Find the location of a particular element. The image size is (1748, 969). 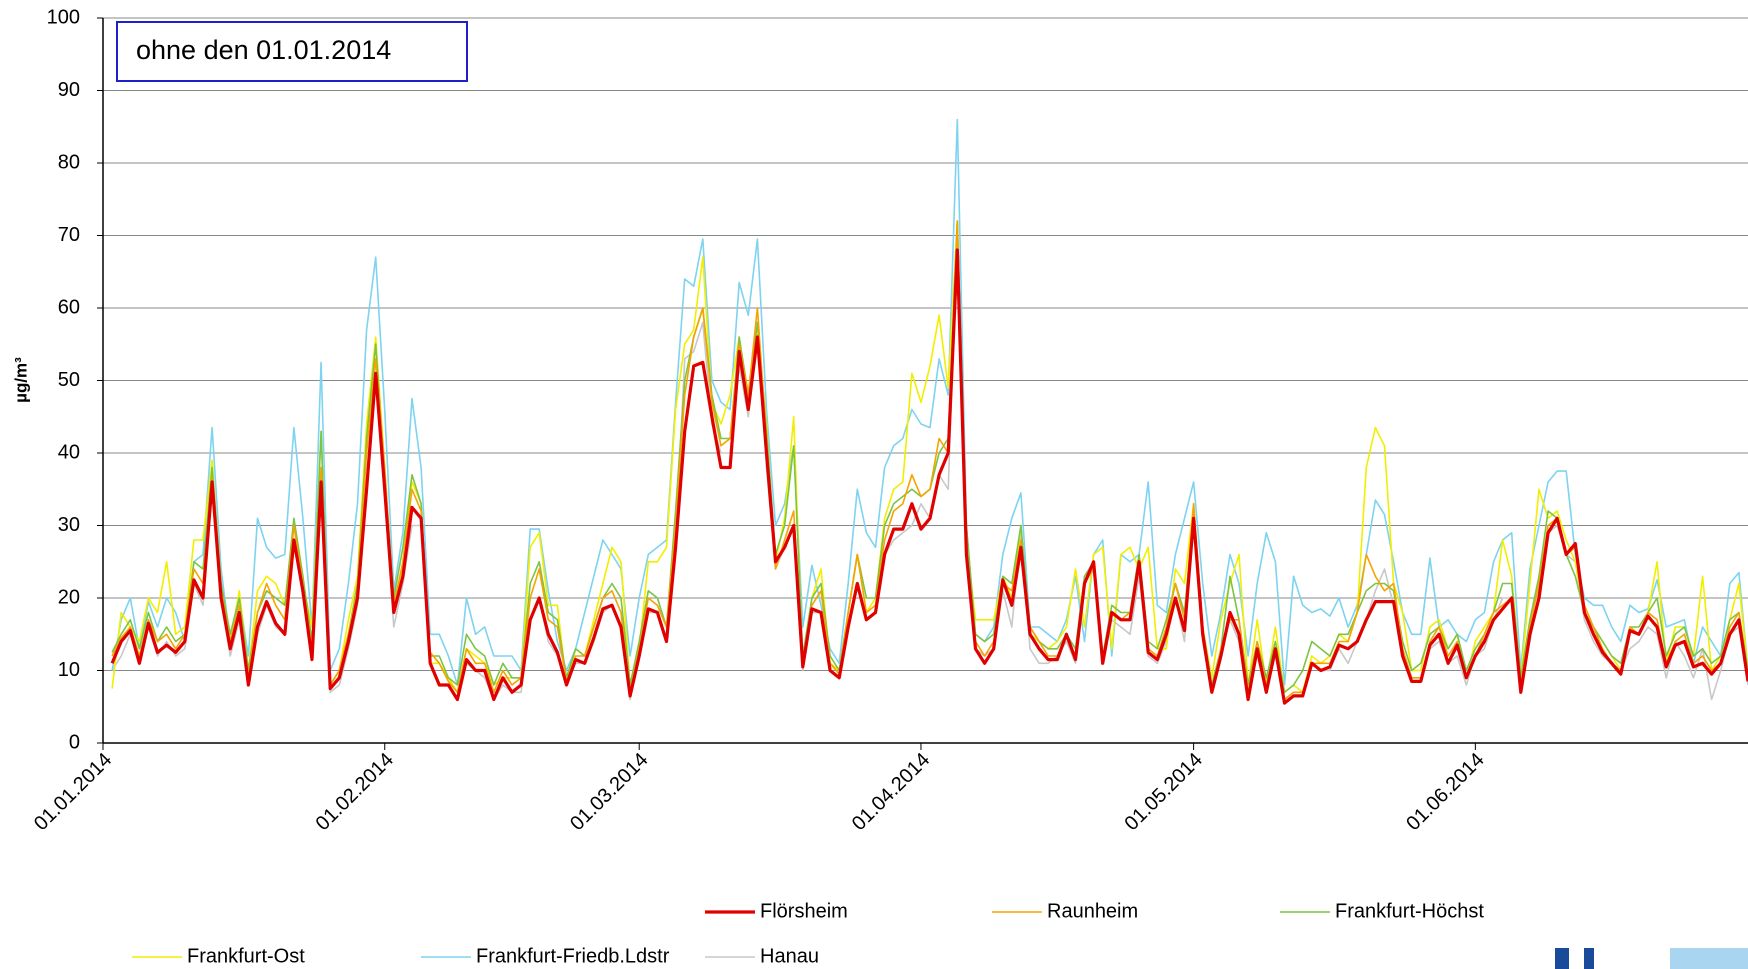

x-tick-label: 01.01.2014 is located at coordinates (73, 792).